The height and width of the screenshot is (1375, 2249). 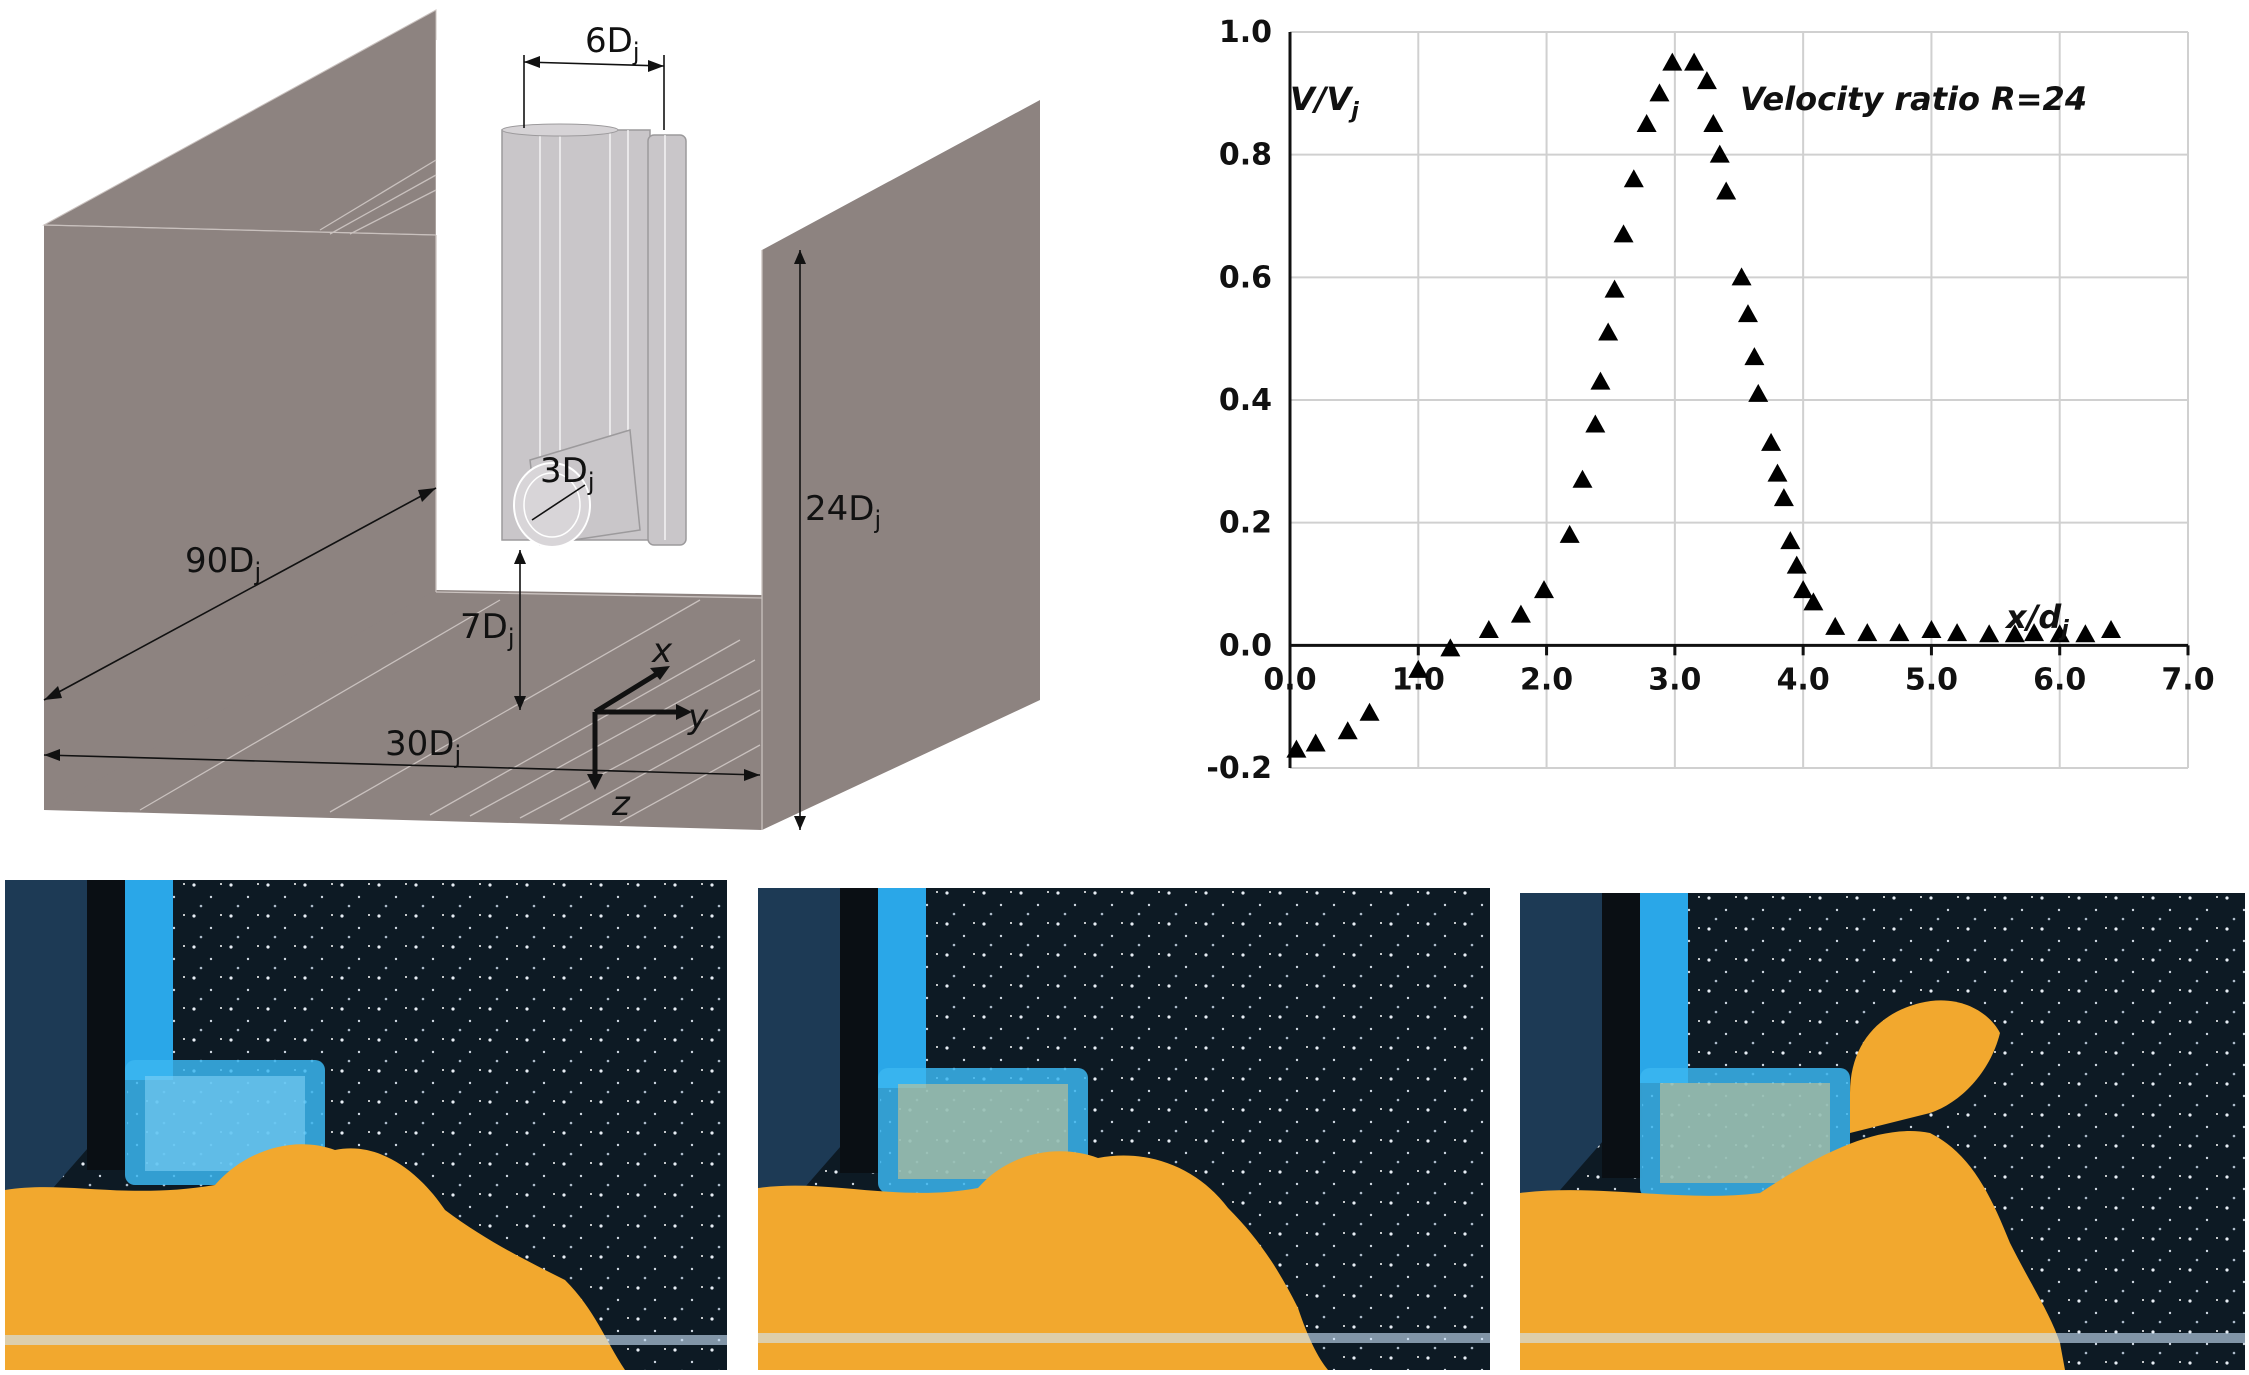 What do you see at coordinates (2059, 679) in the screenshot?
I see `x-tick-label: 6.0` at bounding box center [2059, 679].